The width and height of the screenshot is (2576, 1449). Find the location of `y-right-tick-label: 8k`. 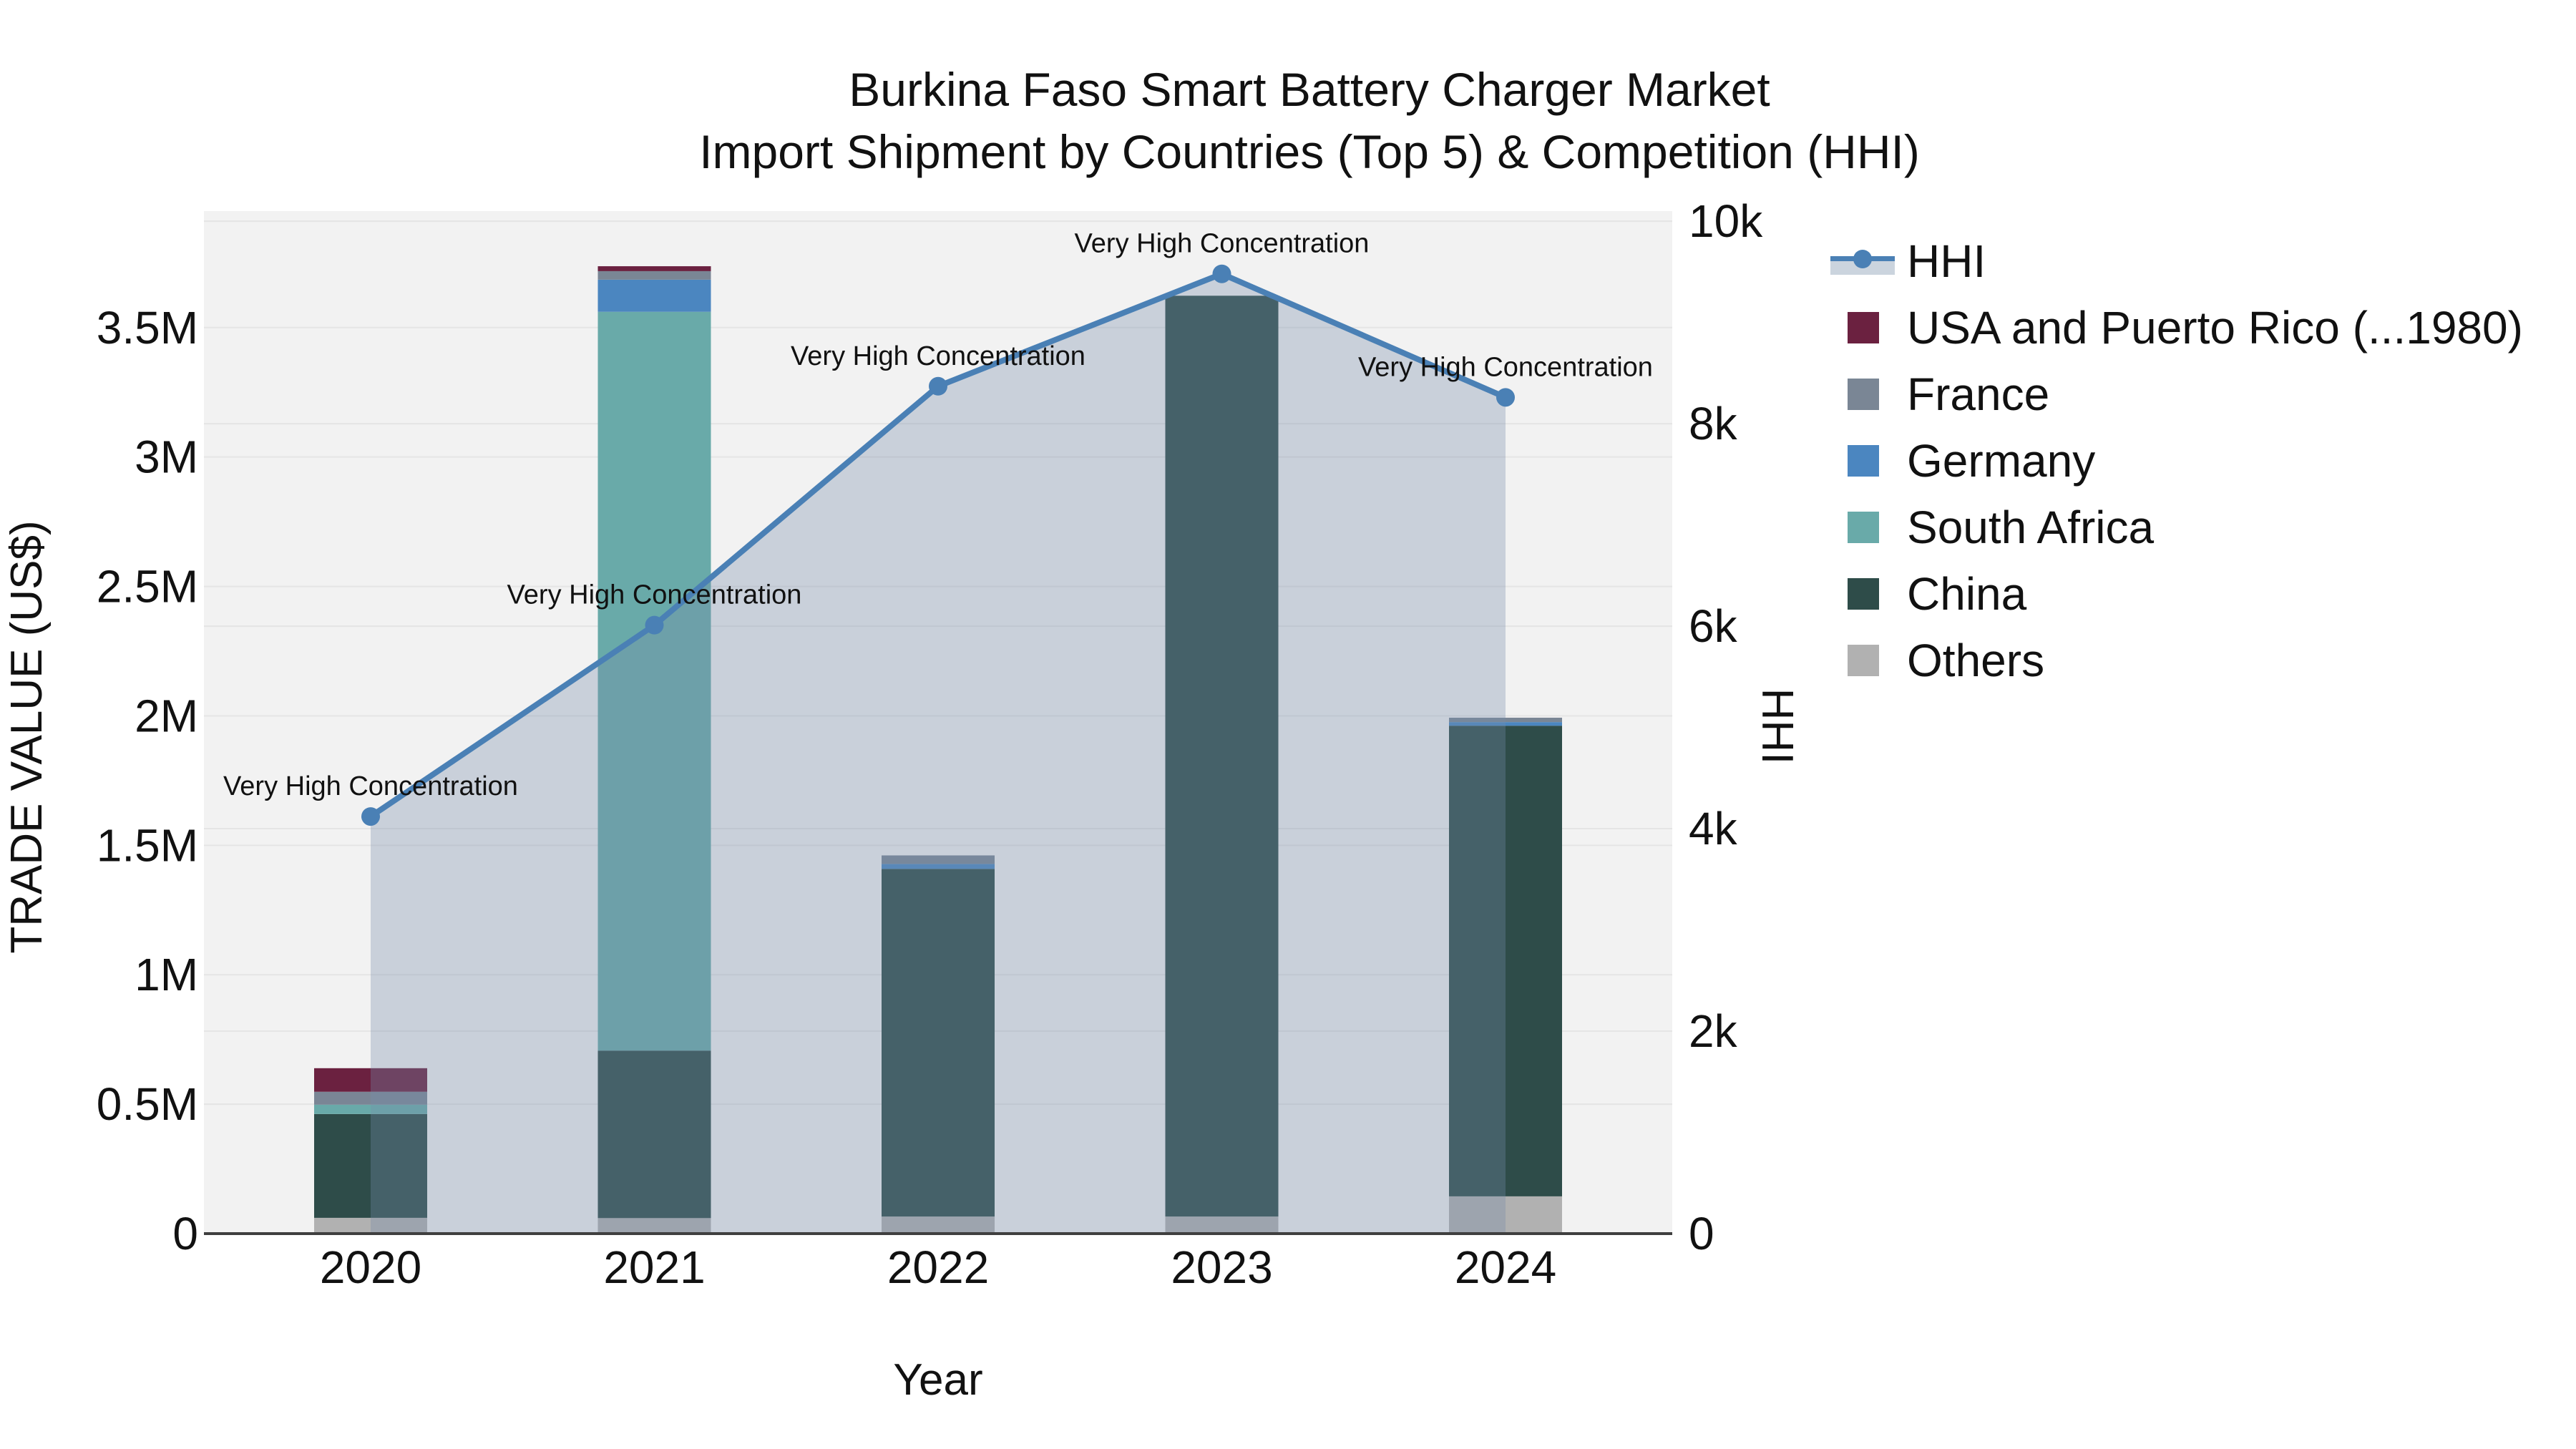

y-right-tick-label: 8k is located at coordinates (1713, 423).